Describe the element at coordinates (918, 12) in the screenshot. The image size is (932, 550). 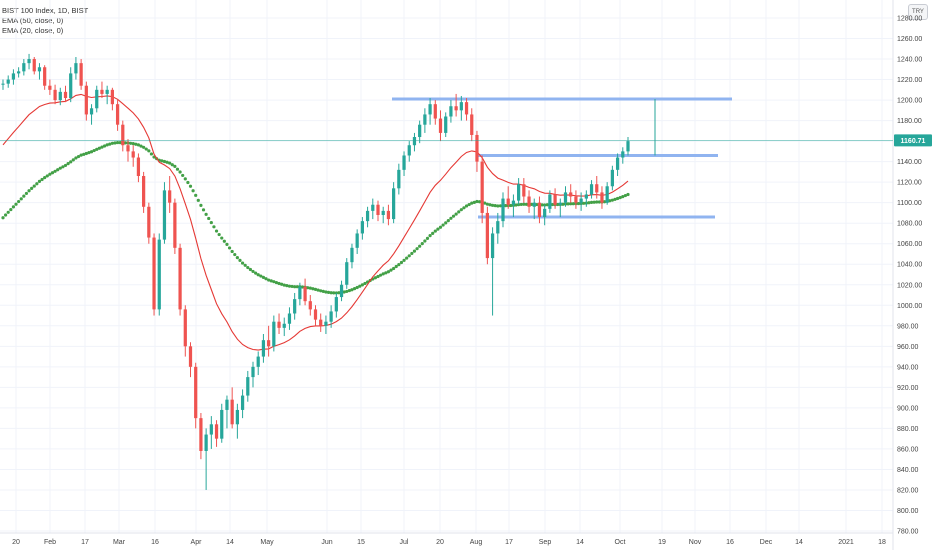
I see `currency-button: TRY` at that location.